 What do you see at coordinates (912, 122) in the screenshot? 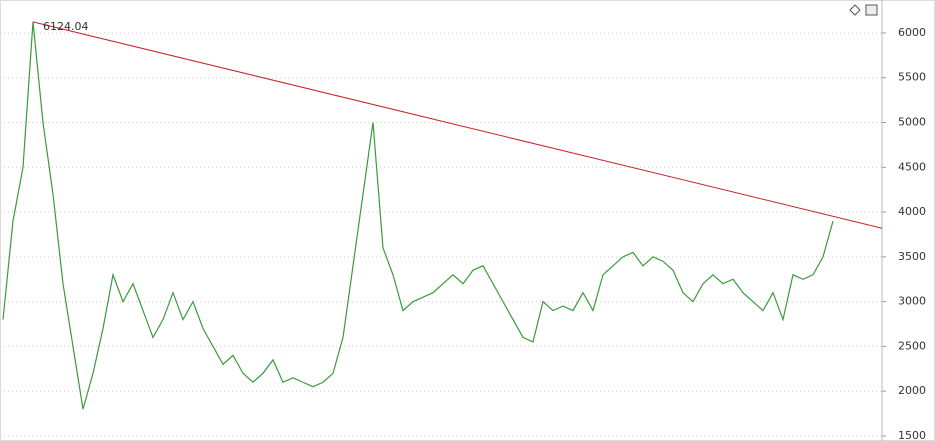
I see `y-tick-label: 5000` at bounding box center [912, 122].